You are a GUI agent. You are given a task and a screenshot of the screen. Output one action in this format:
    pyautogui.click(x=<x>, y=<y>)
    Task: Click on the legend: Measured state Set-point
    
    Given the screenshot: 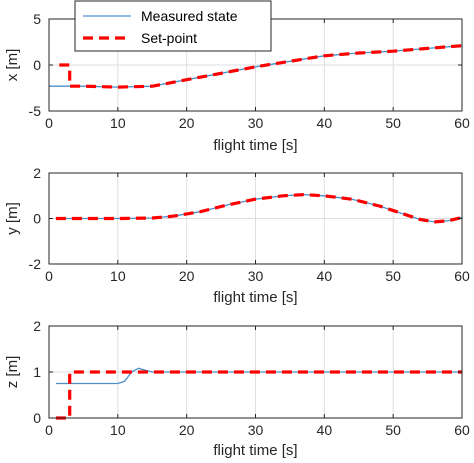 What is the action you would take?
    pyautogui.click(x=173, y=26)
    